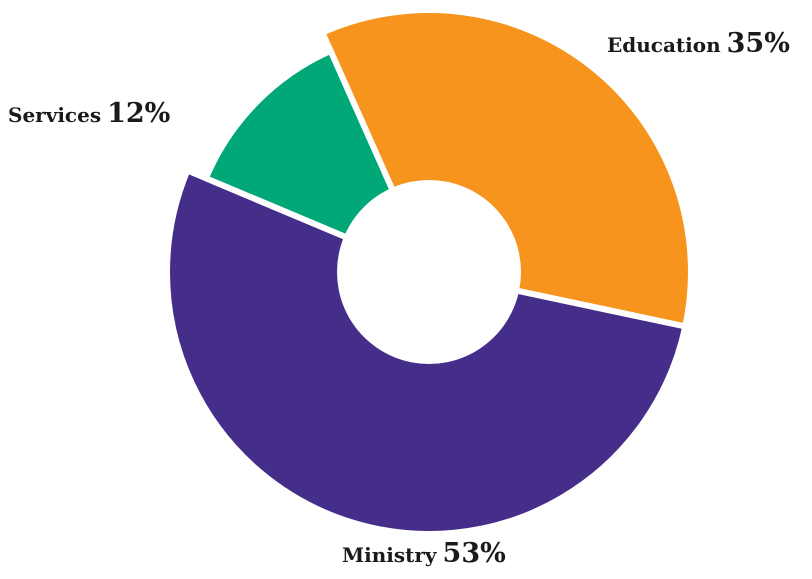 This screenshot has height=579, width=812. Describe the element at coordinates (139, 113) in the screenshot. I see `slice-value-services: 12%` at that location.